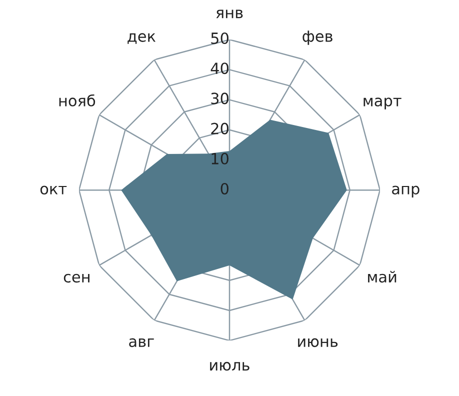 The width and height of the screenshot is (459, 396). Describe the element at coordinates (219, 98) in the screenshot. I see `y-tick-label: 30` at that location.